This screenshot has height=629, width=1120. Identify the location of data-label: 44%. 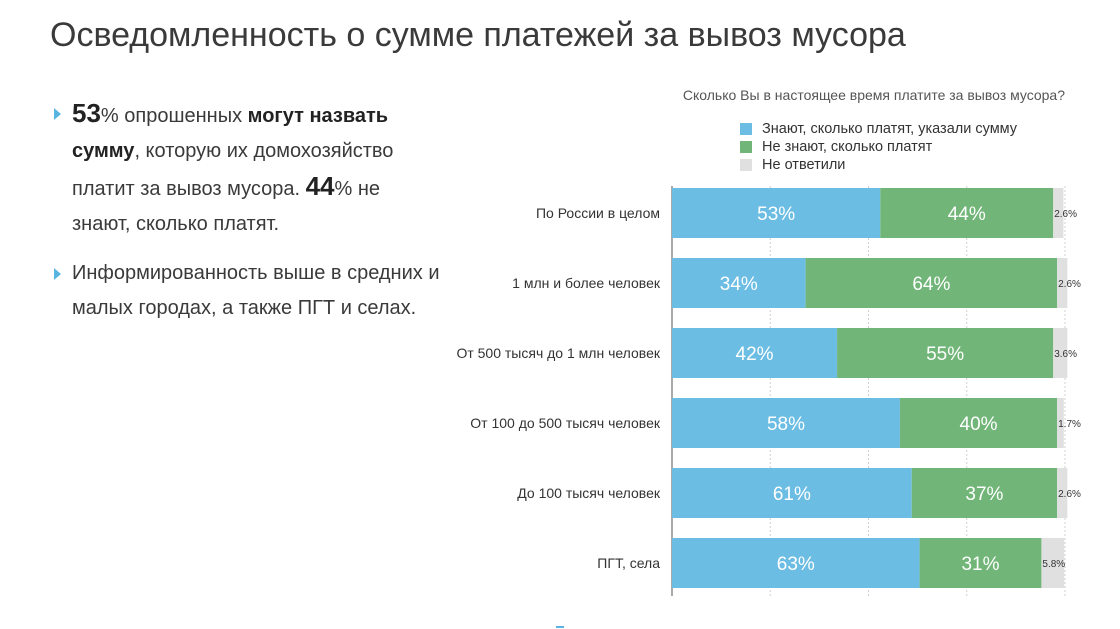
(967, 214).